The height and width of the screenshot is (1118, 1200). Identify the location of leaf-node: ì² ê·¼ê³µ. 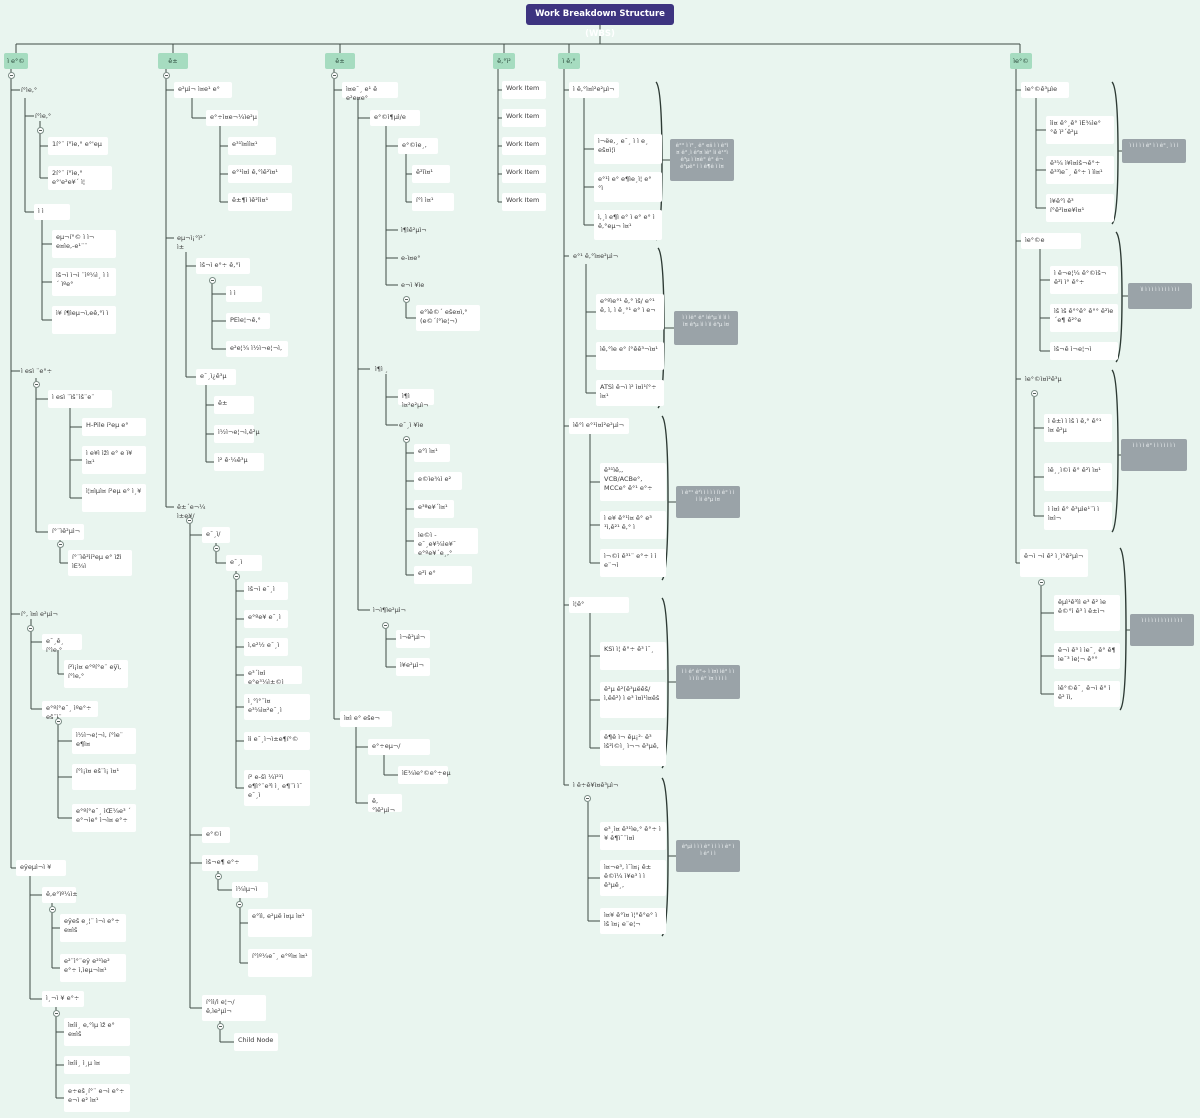
(239, 462).